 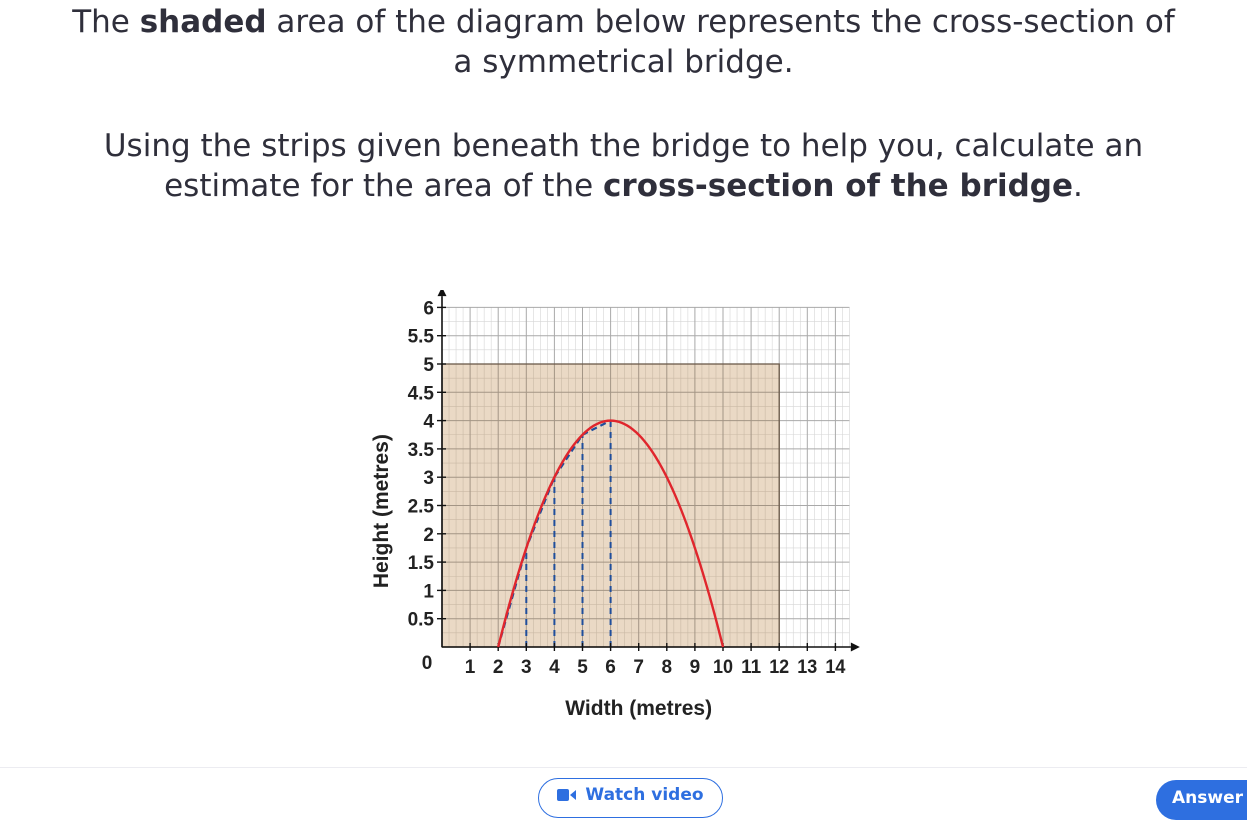 I want to click on strip-lines, so click(x=554, y=533).